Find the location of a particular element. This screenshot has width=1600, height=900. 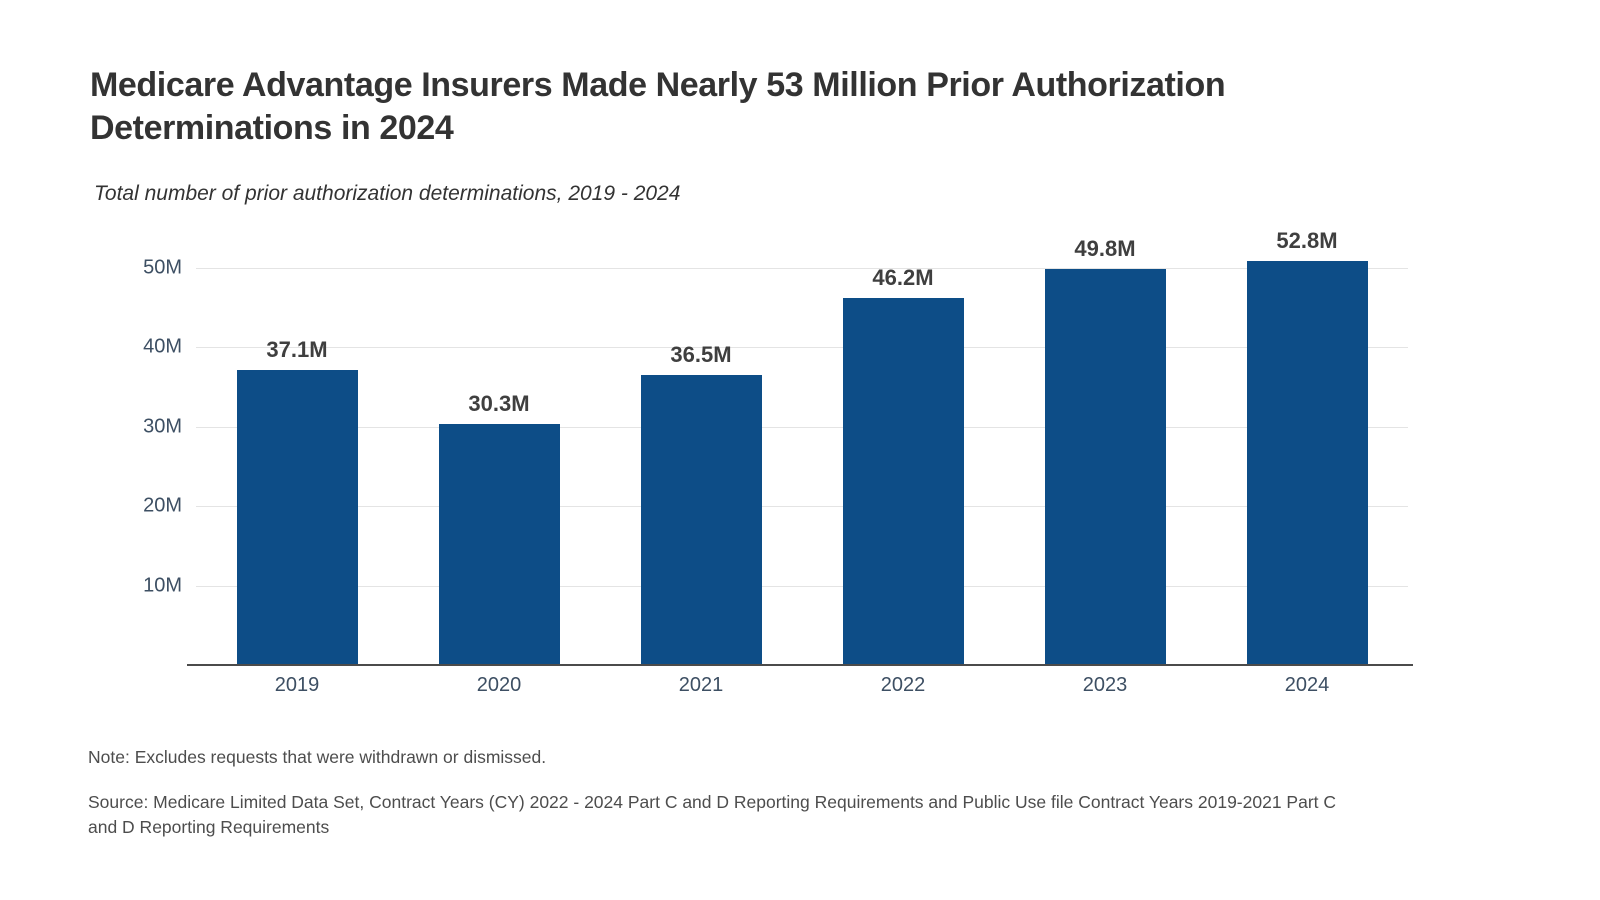

bar-value-label-2021: 36.5M is located at coordinates (701, 354).